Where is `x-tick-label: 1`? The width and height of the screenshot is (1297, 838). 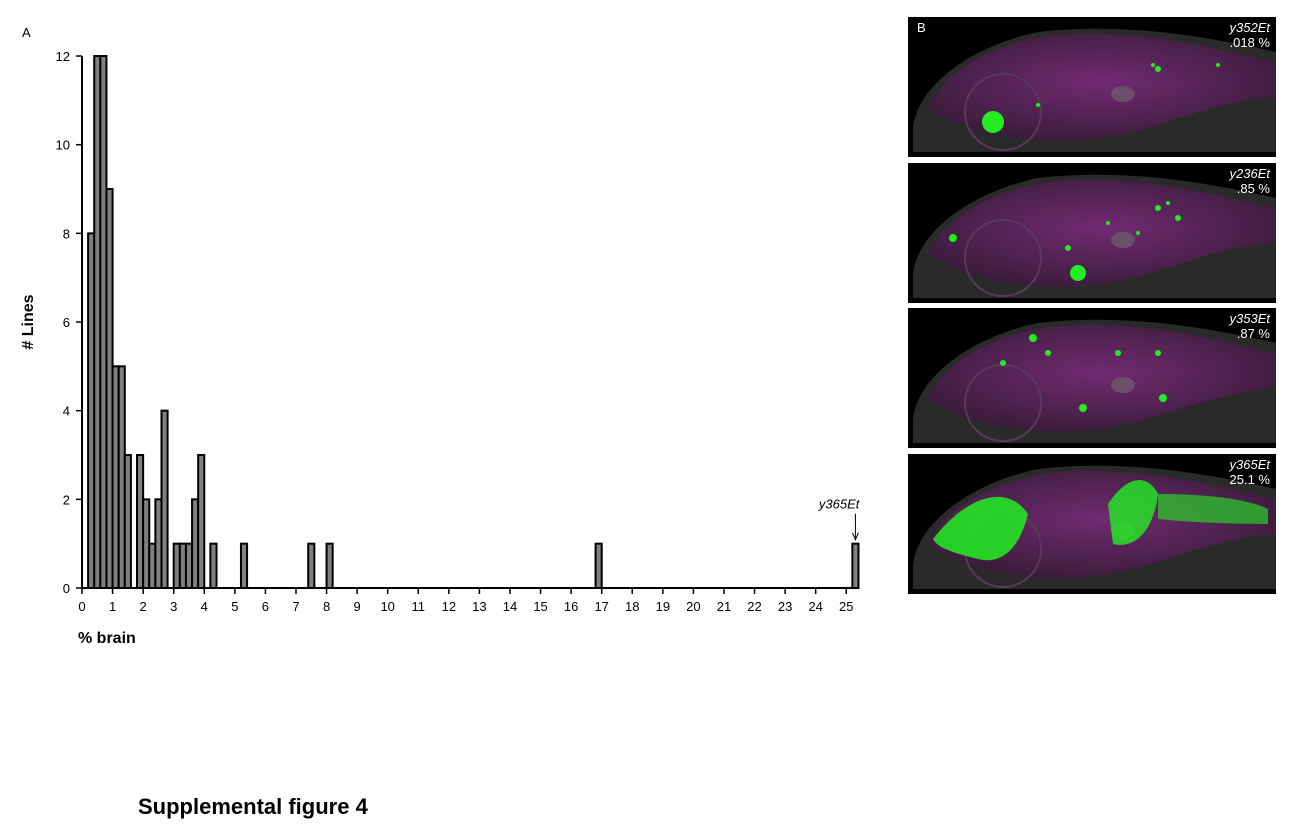
x-tick-label: 1 is located at coordinates (112, 606).